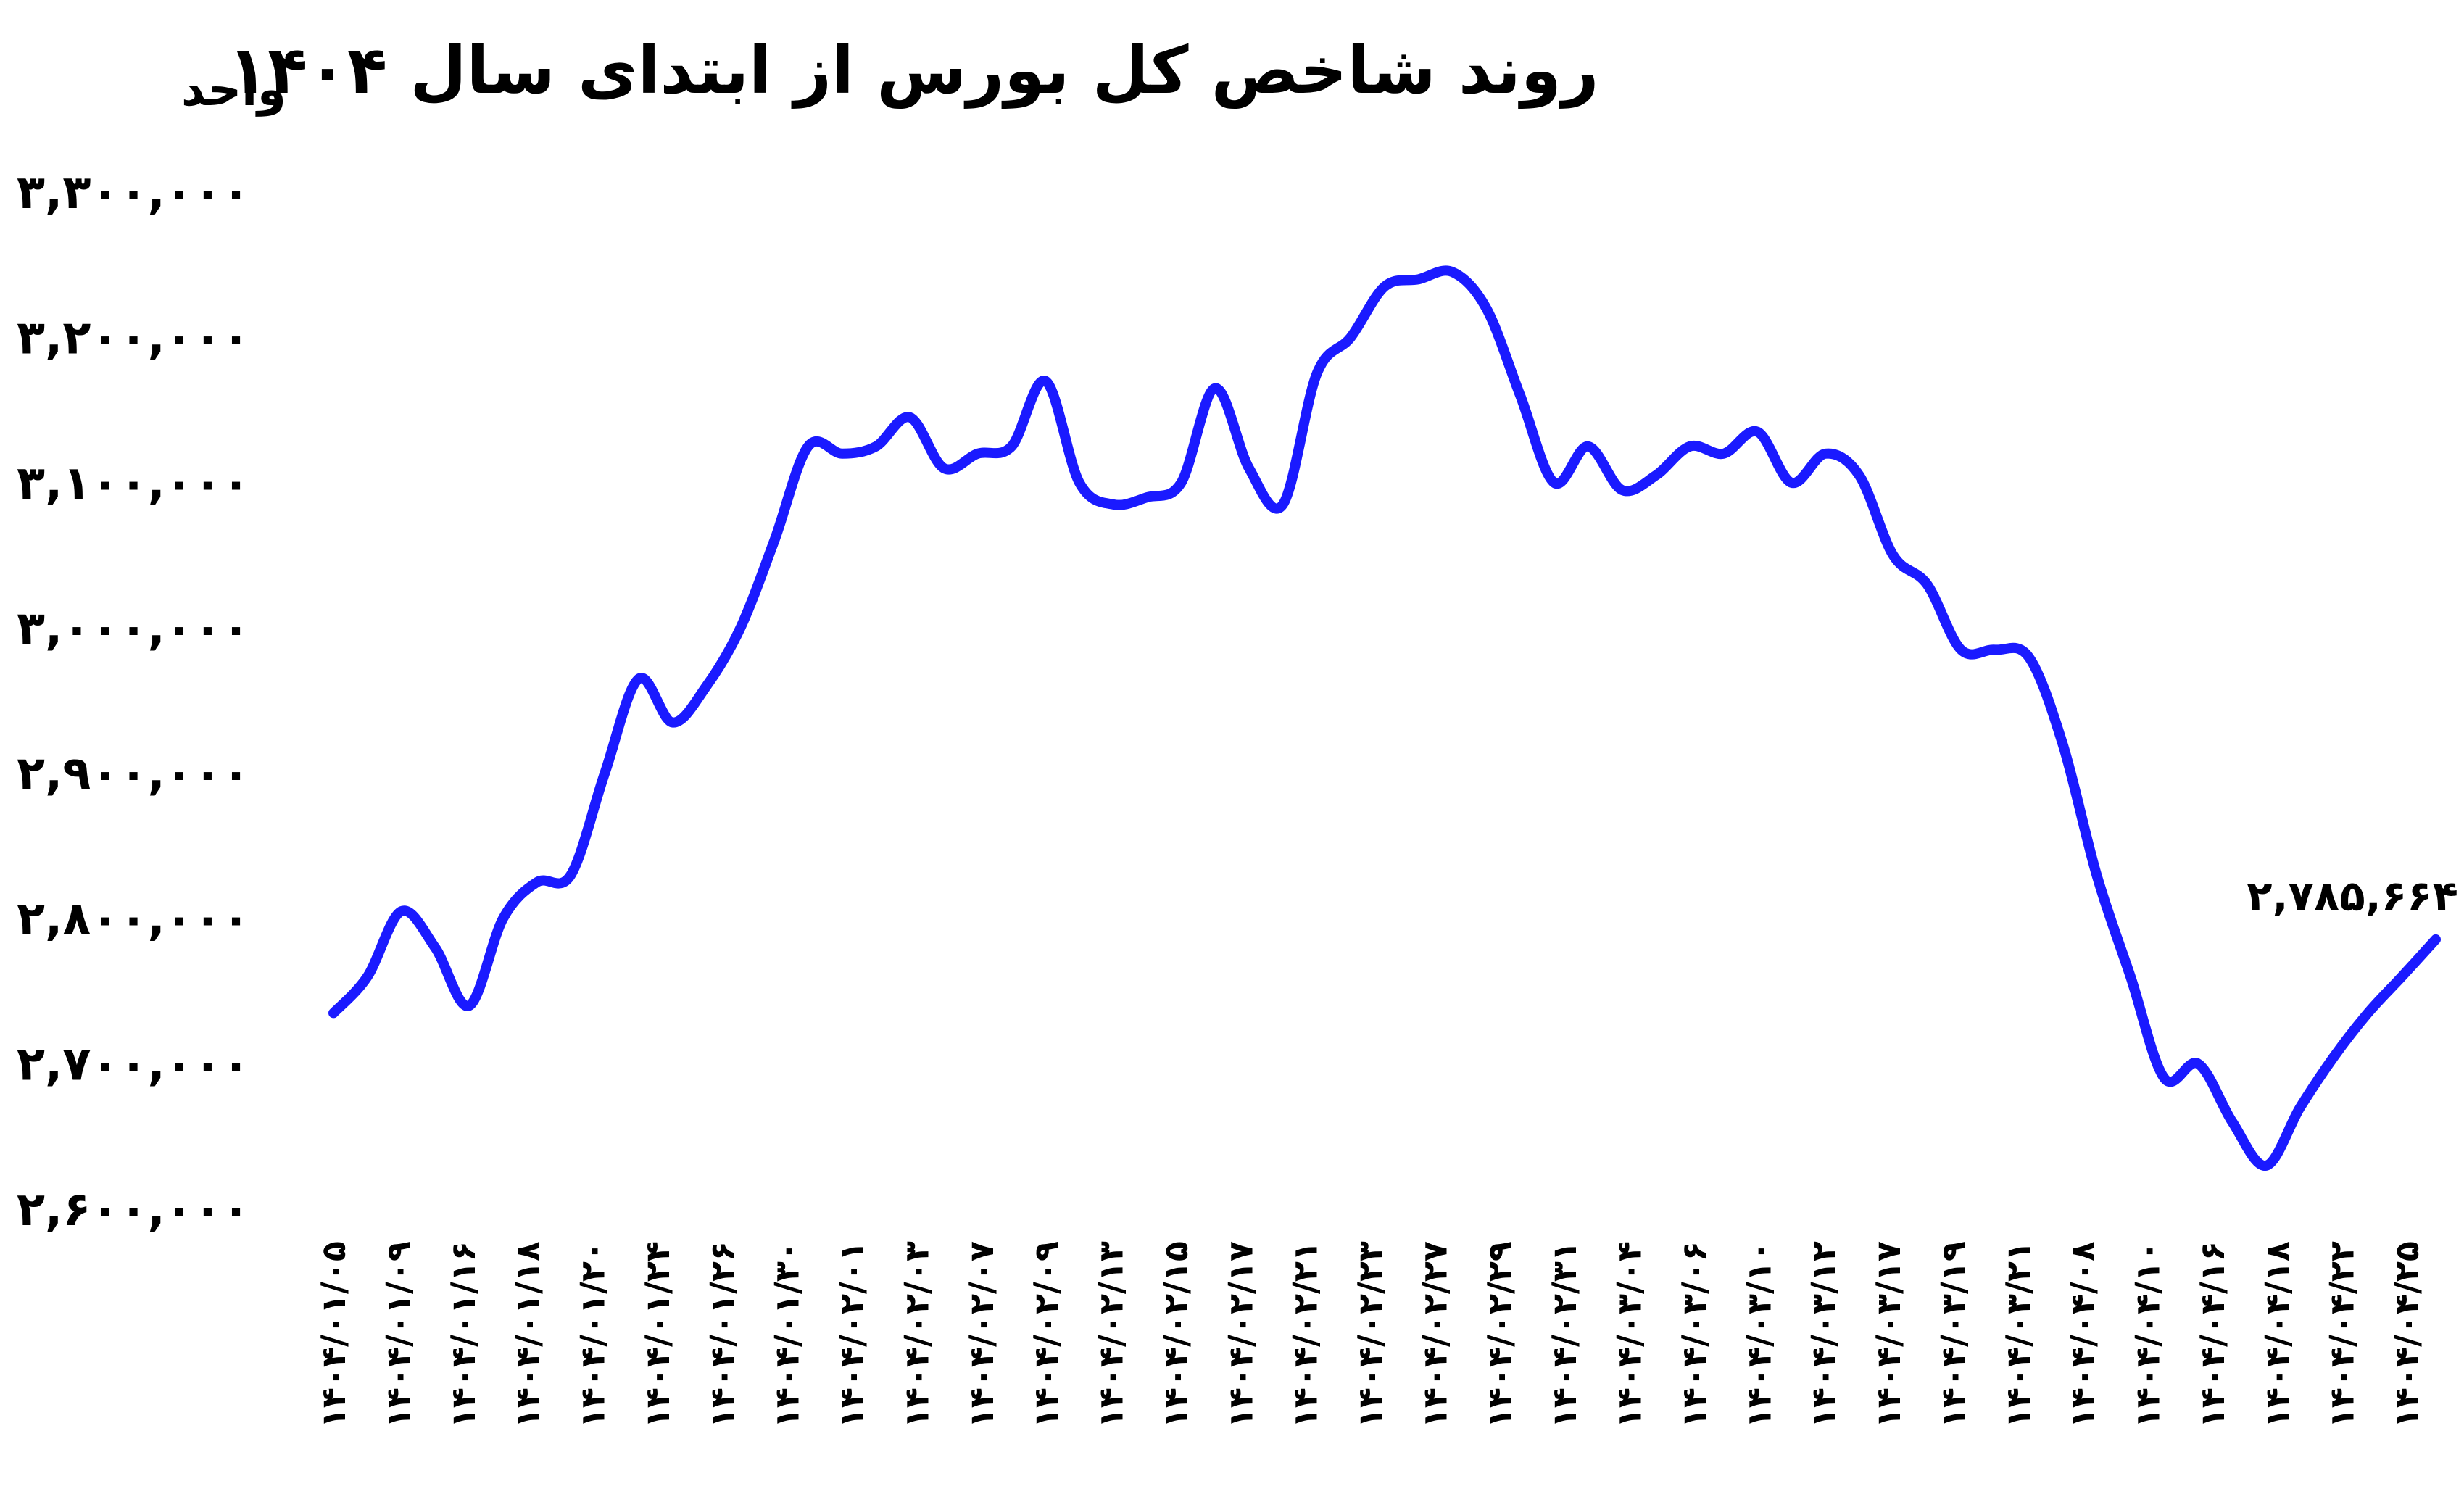 The image size is (2464, 1510). What do you see at coordinates (528, 1334) in the screenshot?
I see `x-tick-label: ۱۴۰۴/۰۱/۱۸` at bounding box center [528, 1334].